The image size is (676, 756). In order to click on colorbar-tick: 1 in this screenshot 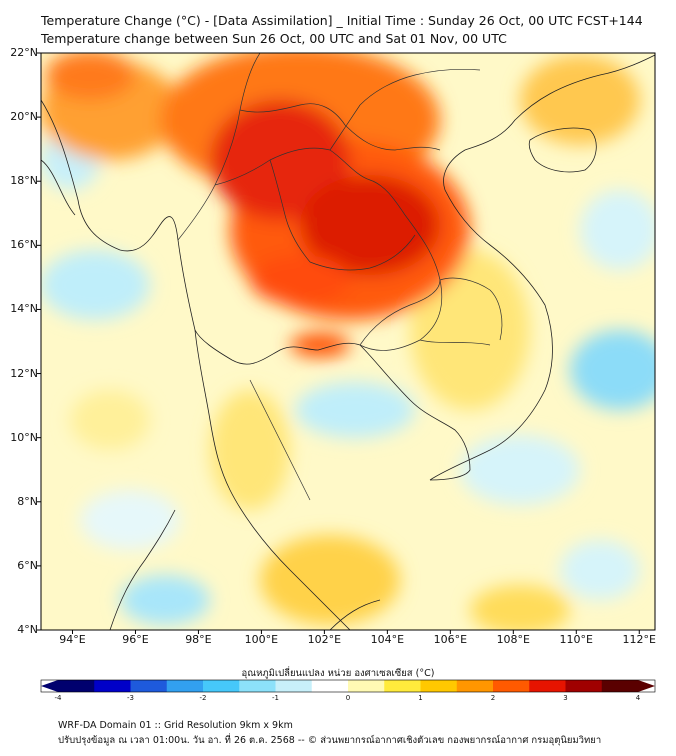, I will do `click(420, 698)`.